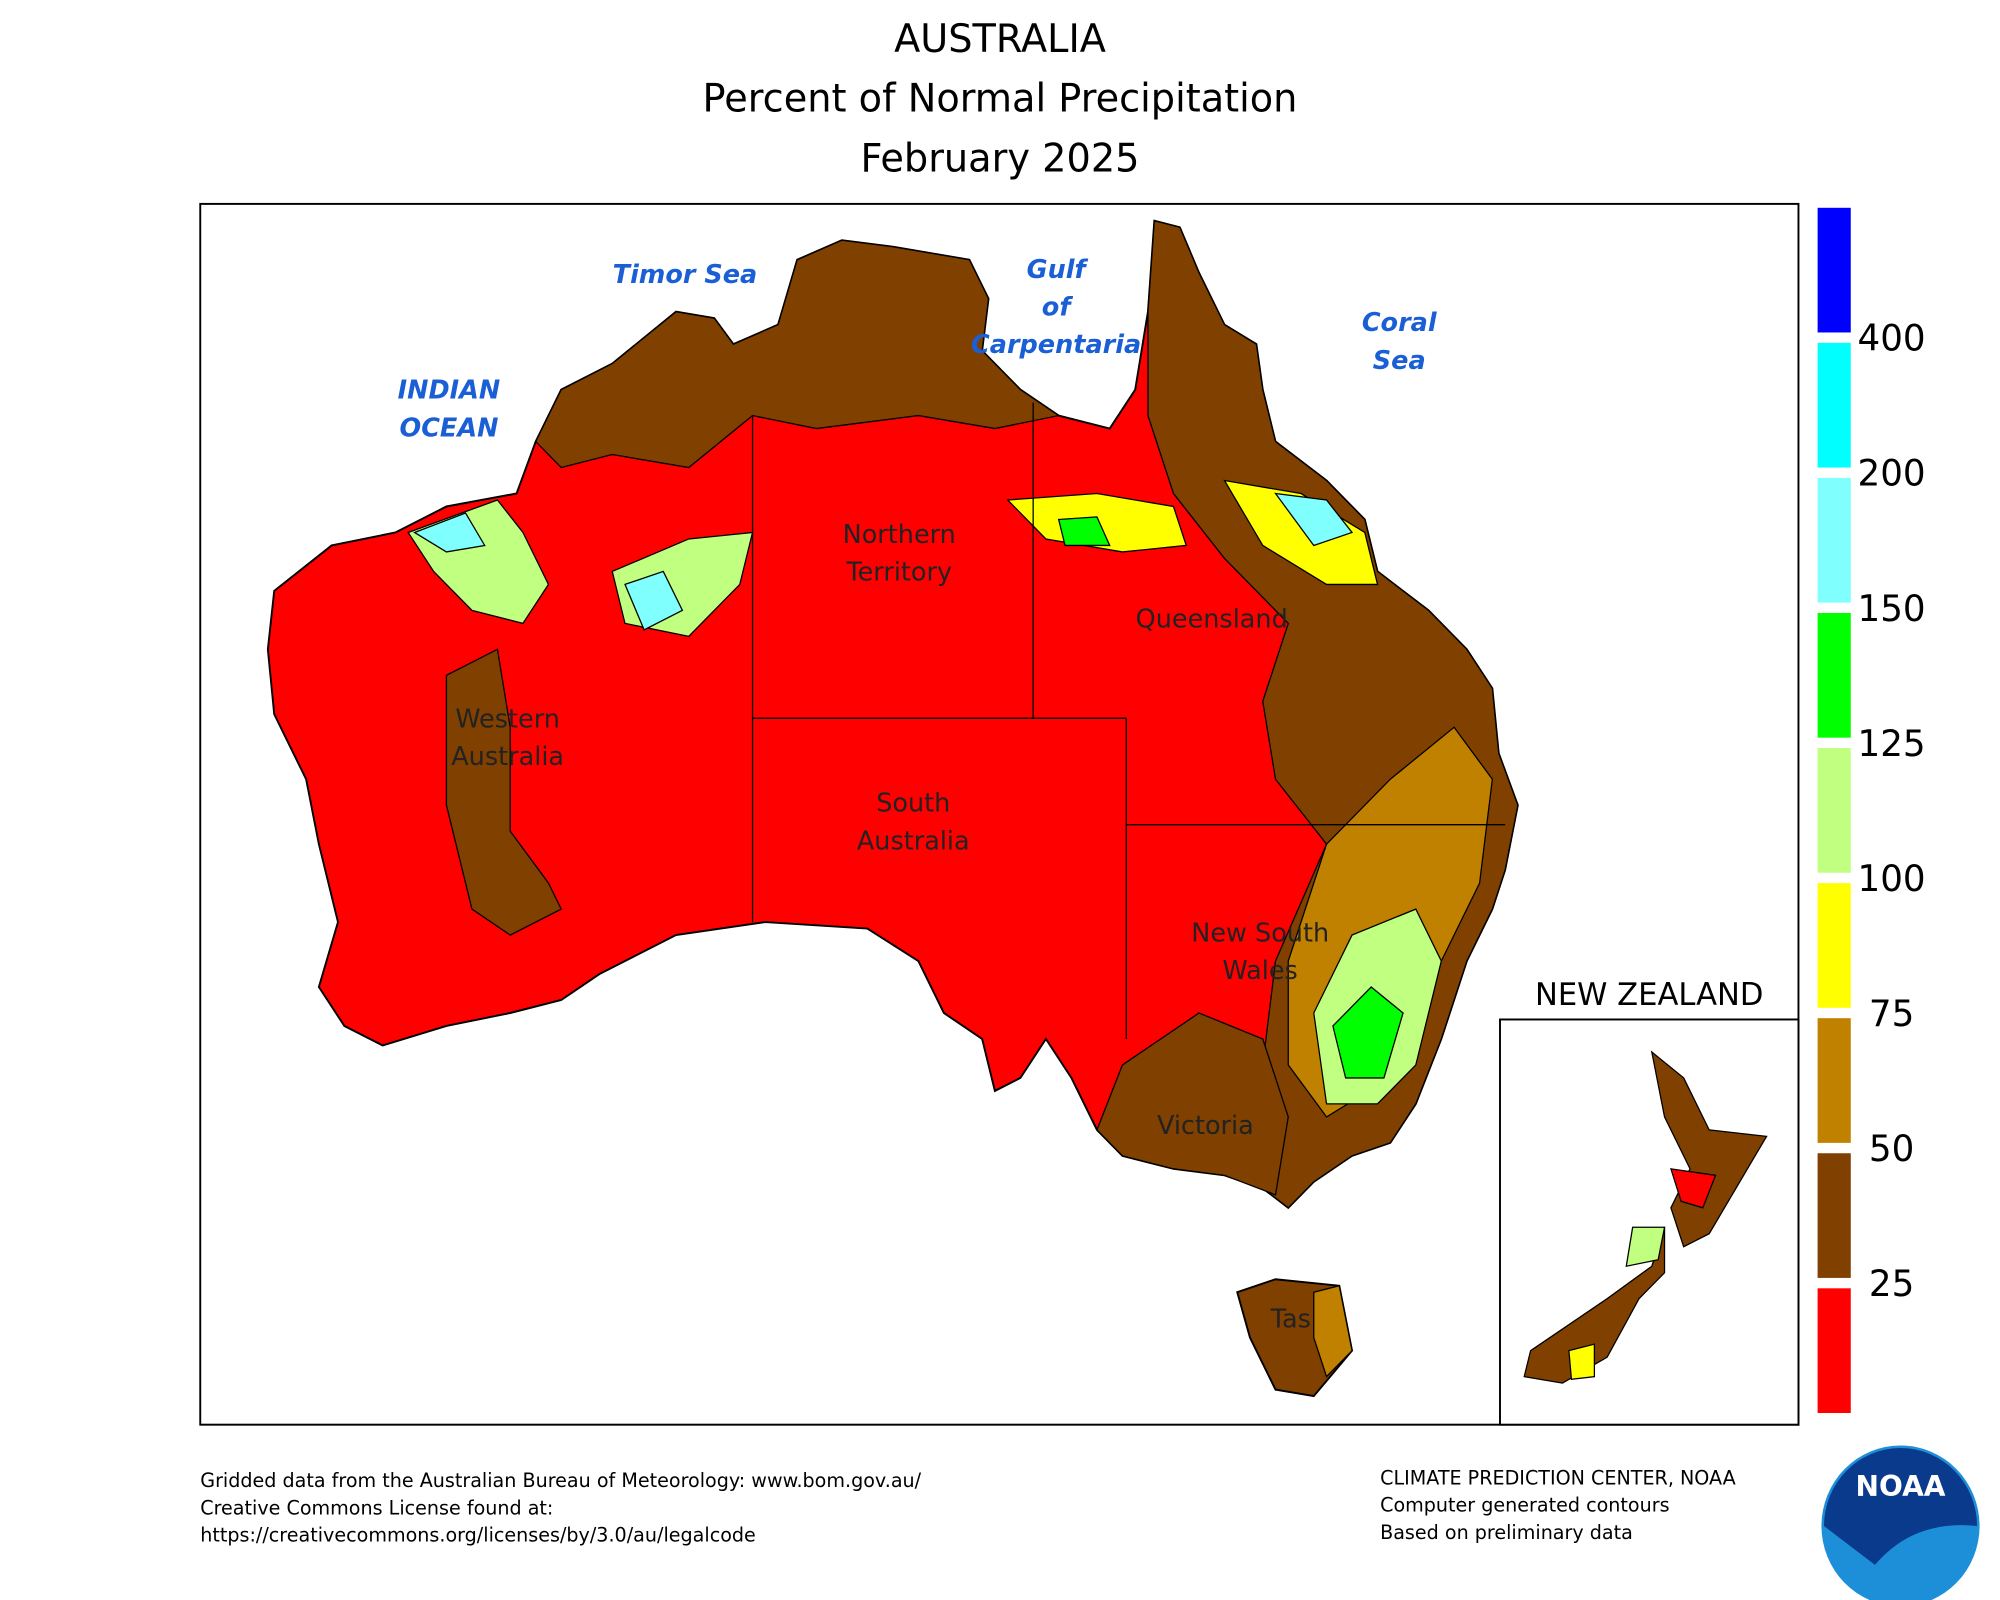 The height and width of the screenshot is (1600, 2000). Describe the element at coordinates (449, 428) in the screenshot. I see `sea-label: OCEAN` at that location.